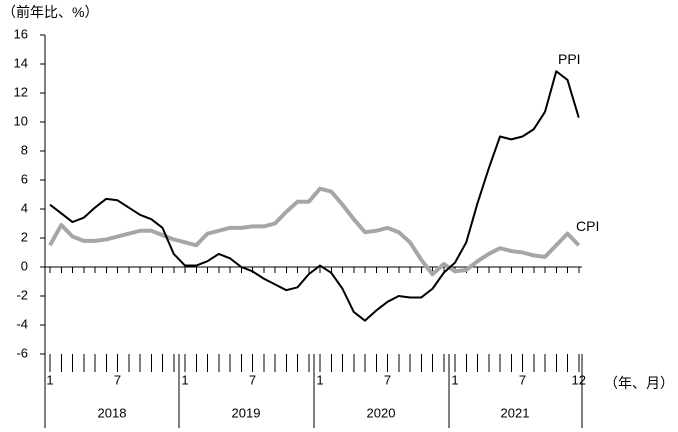  What do you see at coordinates (22, 323) in the screenshot?
I see `y-tick-label: -4` at bounding box center [22, 323].